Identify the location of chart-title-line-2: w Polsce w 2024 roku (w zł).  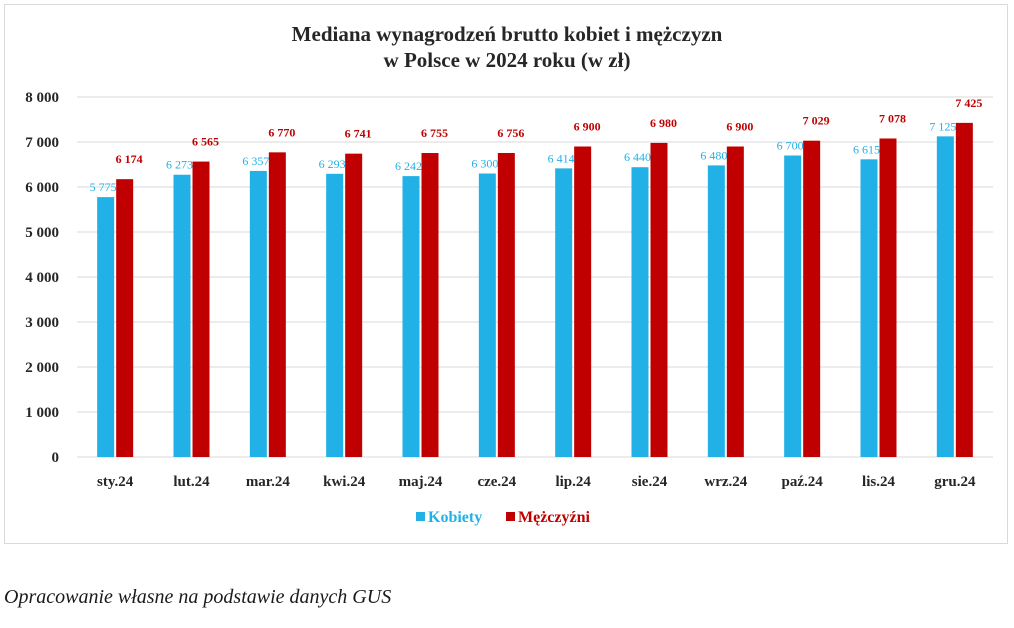
(507, 60).